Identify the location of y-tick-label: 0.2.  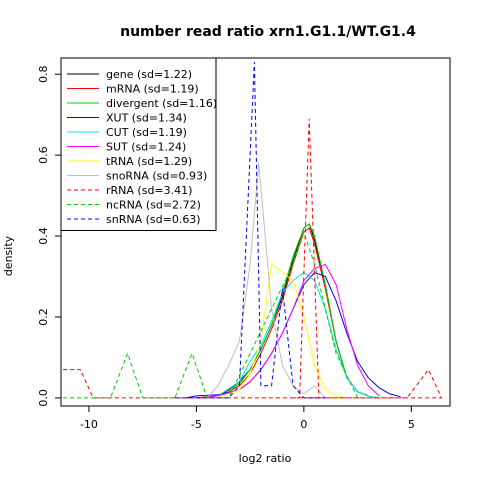
(43, 317).